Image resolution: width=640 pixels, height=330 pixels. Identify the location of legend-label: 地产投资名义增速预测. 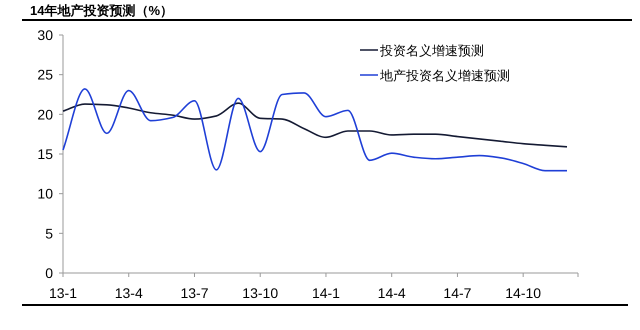
(444, 75).